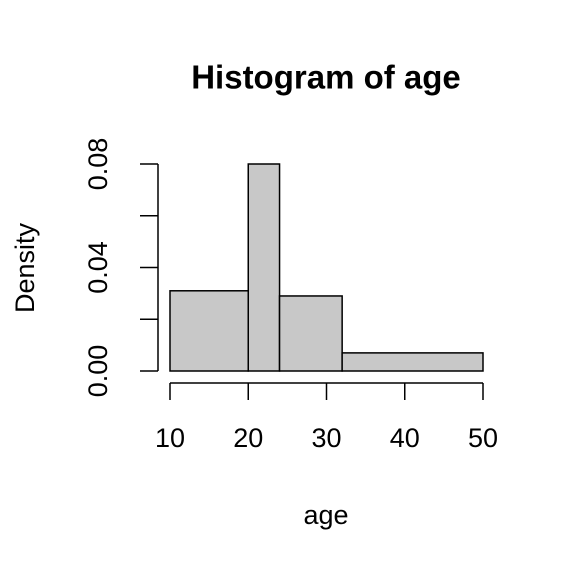 The height and width of the screenshot is (576, 576). Describe the element at coordinates (325, 515) in the screenshot. I see `x-axis-label: age` at that location.